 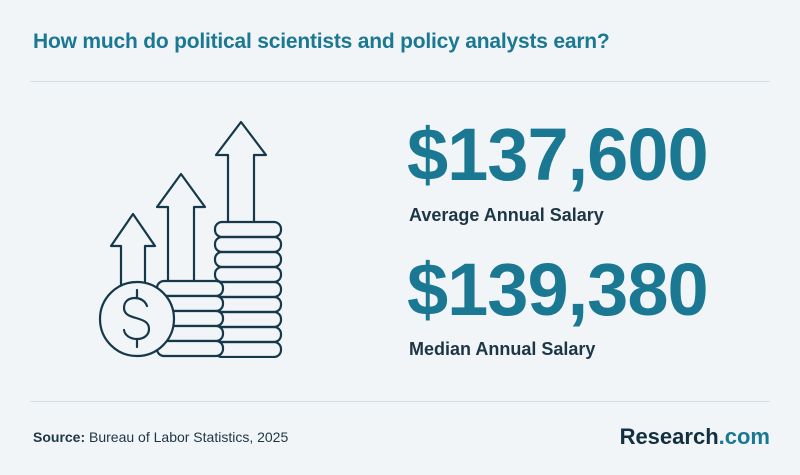 I want to click on median-salary-value: $139,380, so click(x=558, y=289).